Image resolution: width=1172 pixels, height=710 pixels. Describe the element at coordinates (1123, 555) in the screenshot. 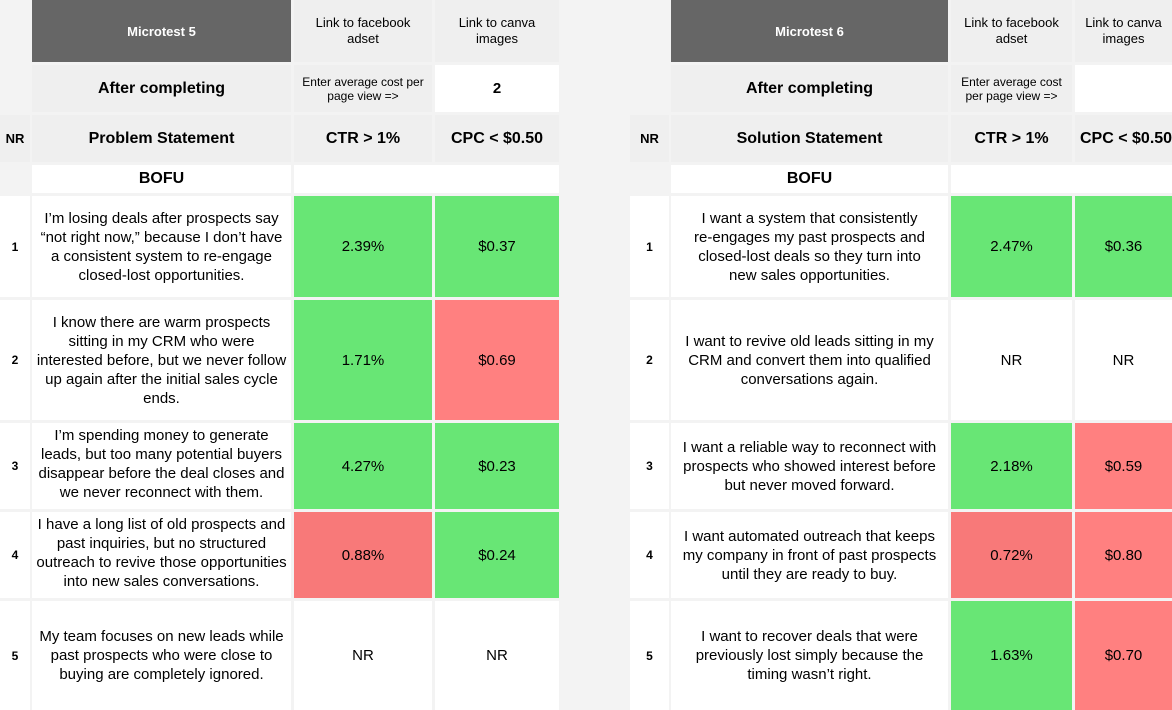

I see `cpc-cell: $0.80` at that location.